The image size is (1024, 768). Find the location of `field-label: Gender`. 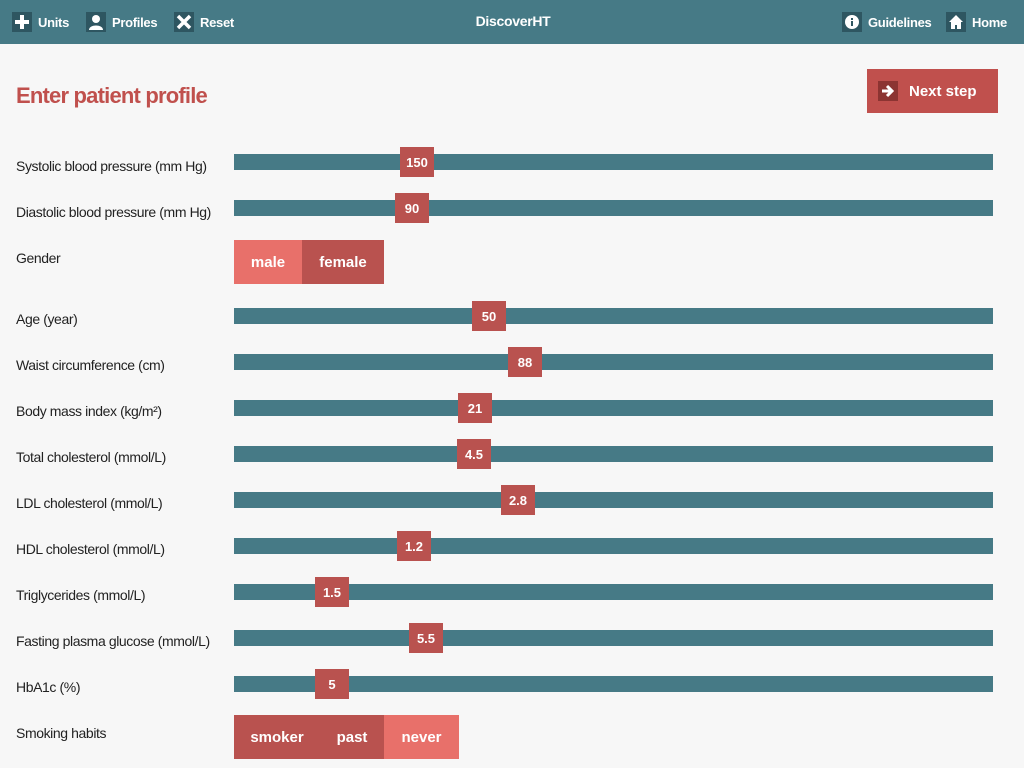

field-label: Gender is located at coordinates (38, 258).